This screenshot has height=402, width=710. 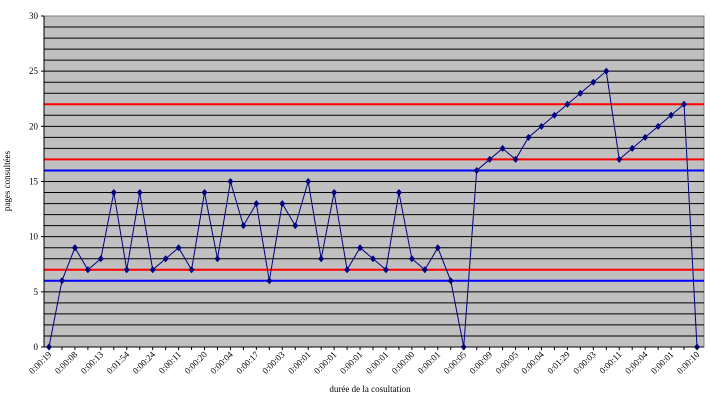 I want to click on y-tick-label: 5, so click(x=36, y=292).